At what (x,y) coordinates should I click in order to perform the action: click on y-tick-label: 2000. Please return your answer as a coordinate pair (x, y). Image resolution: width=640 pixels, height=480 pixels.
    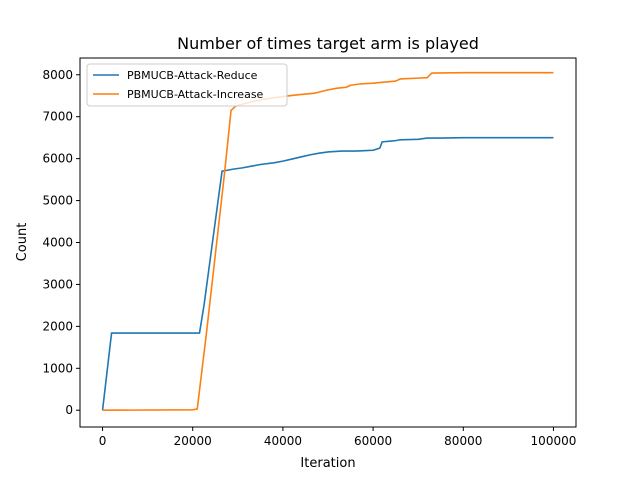
    Looking at the image, I should click on (57, 326).